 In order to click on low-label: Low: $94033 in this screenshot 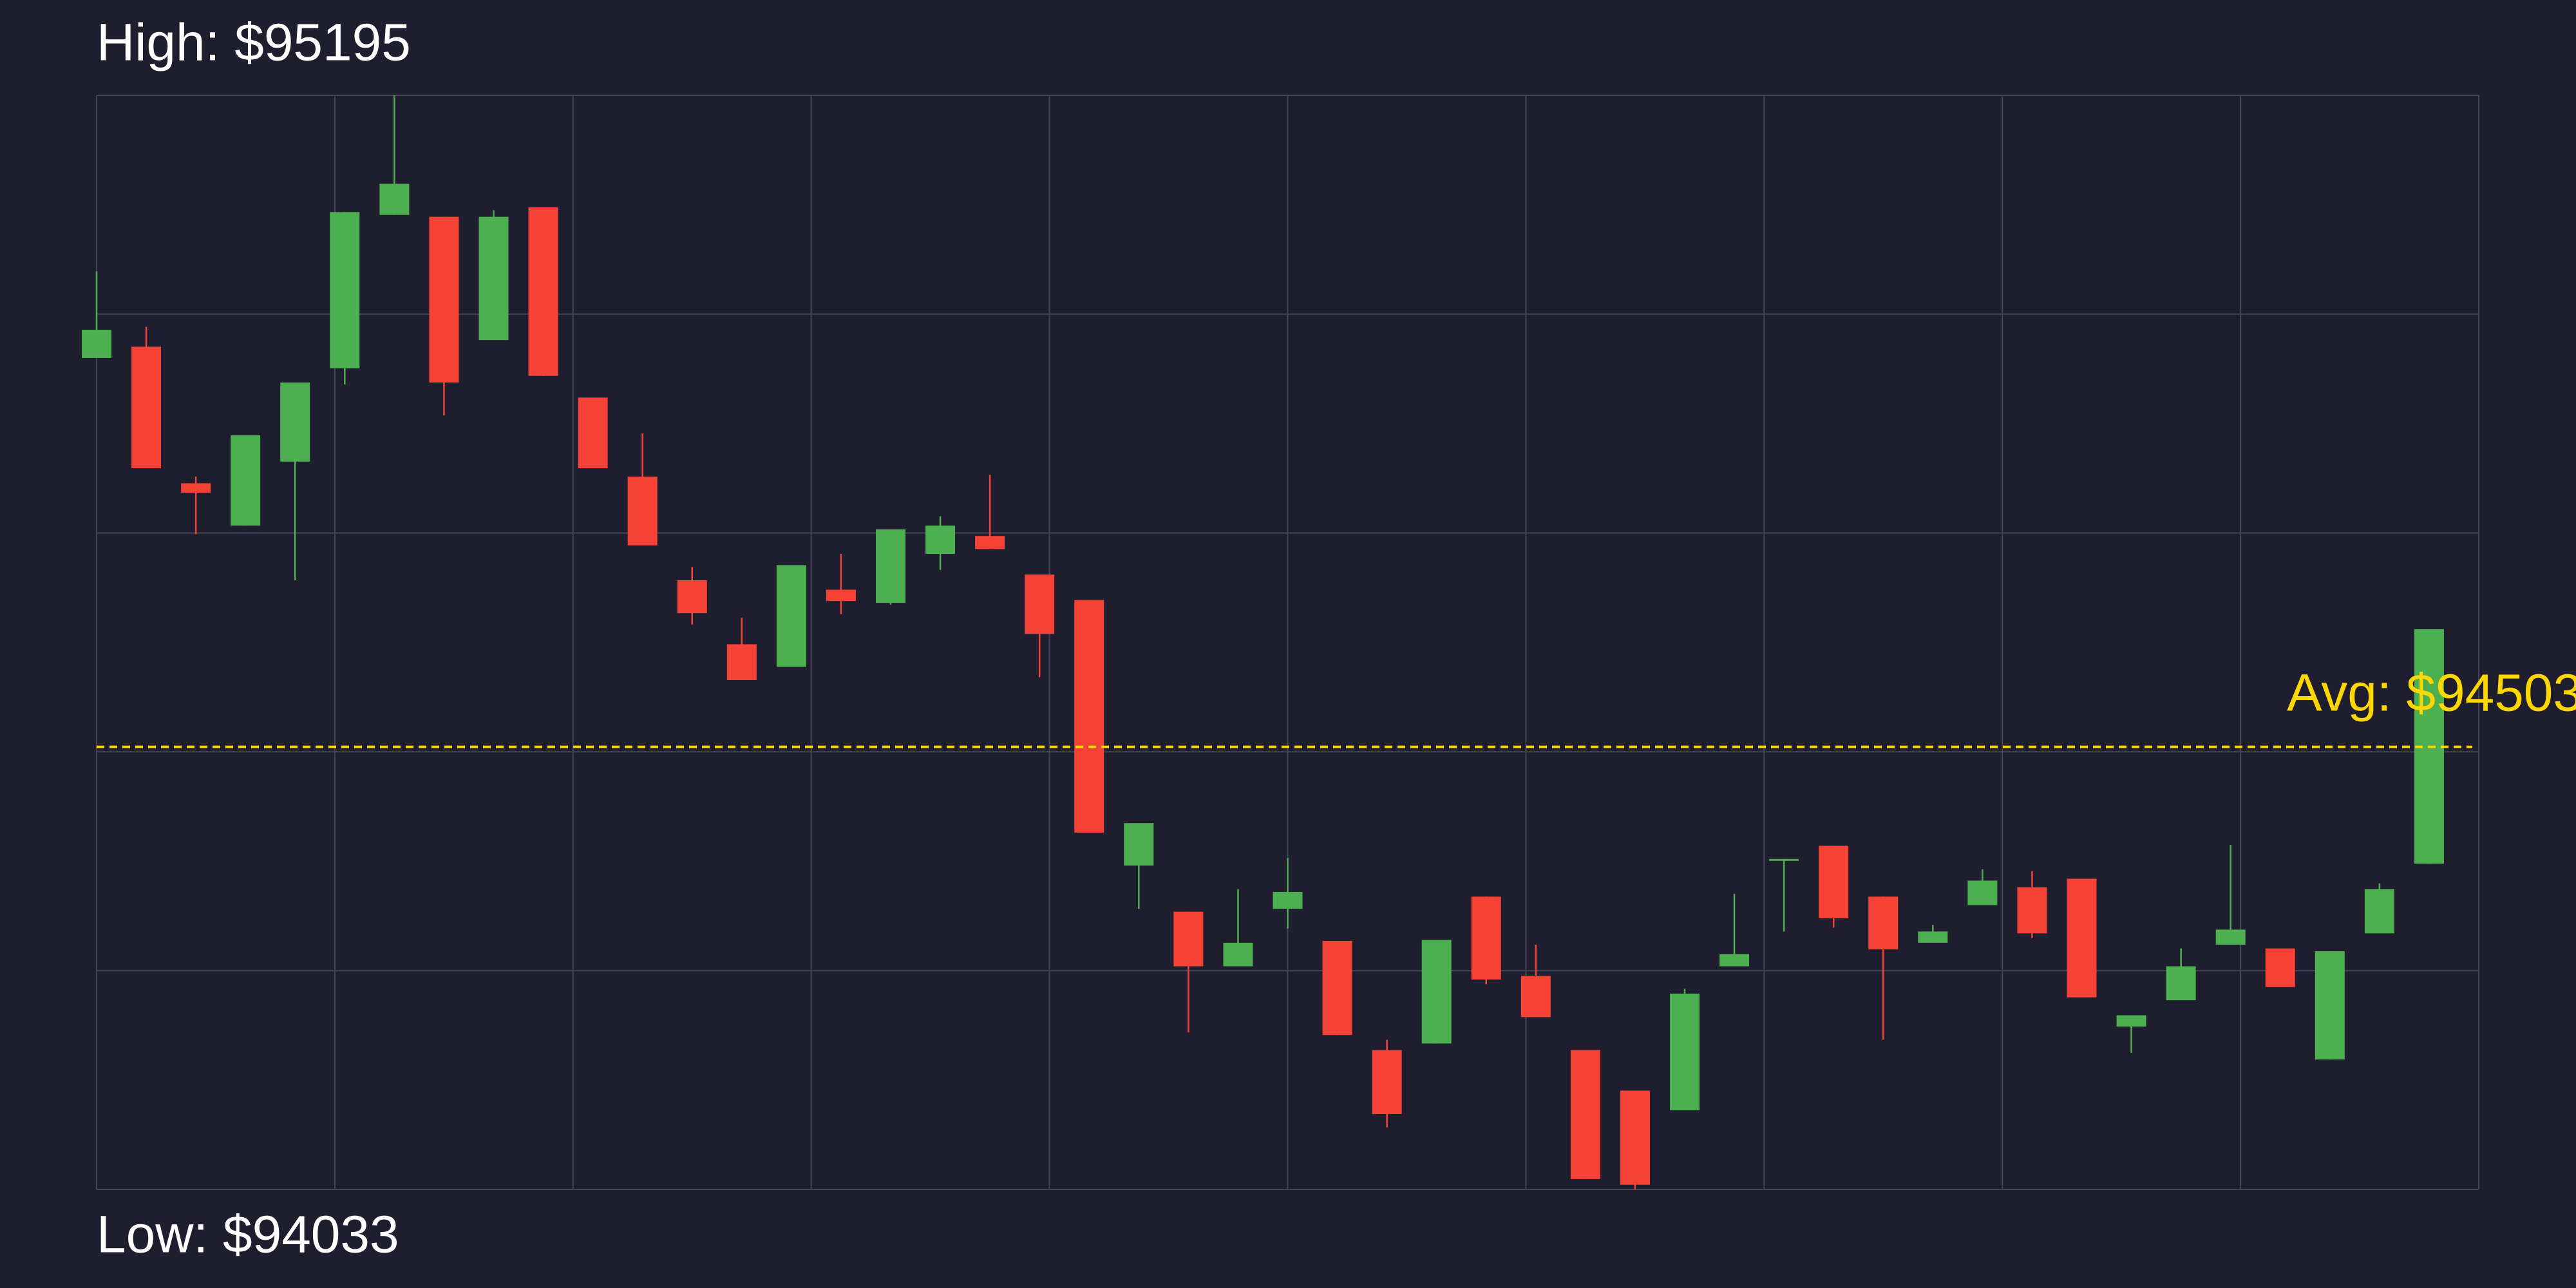, I will do `click(248, 1235)`.